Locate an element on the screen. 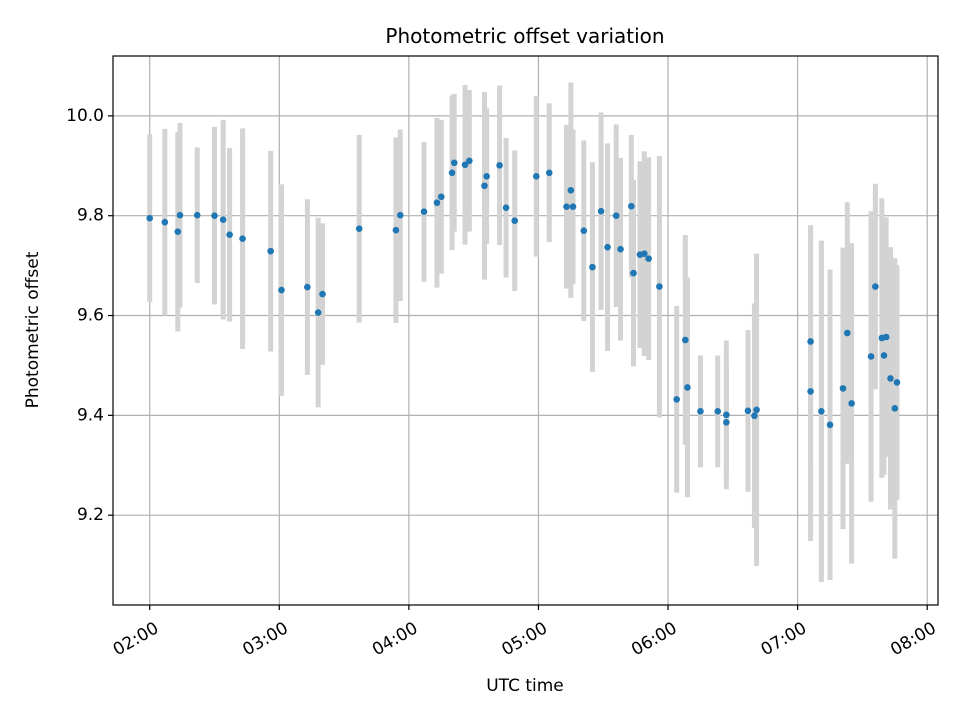 This screenshot has width=960, height=720. y-tick-label: 9.8 is located at coordinates (90, 216).